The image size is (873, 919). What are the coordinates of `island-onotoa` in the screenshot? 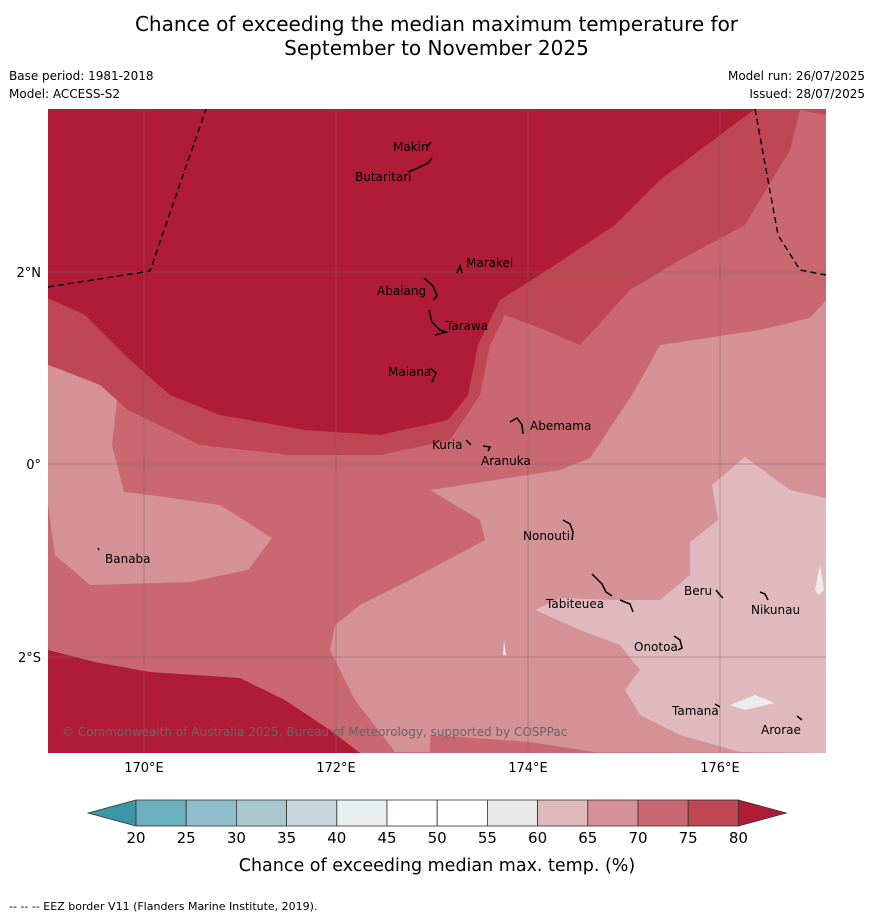 It's located at (678, 643).